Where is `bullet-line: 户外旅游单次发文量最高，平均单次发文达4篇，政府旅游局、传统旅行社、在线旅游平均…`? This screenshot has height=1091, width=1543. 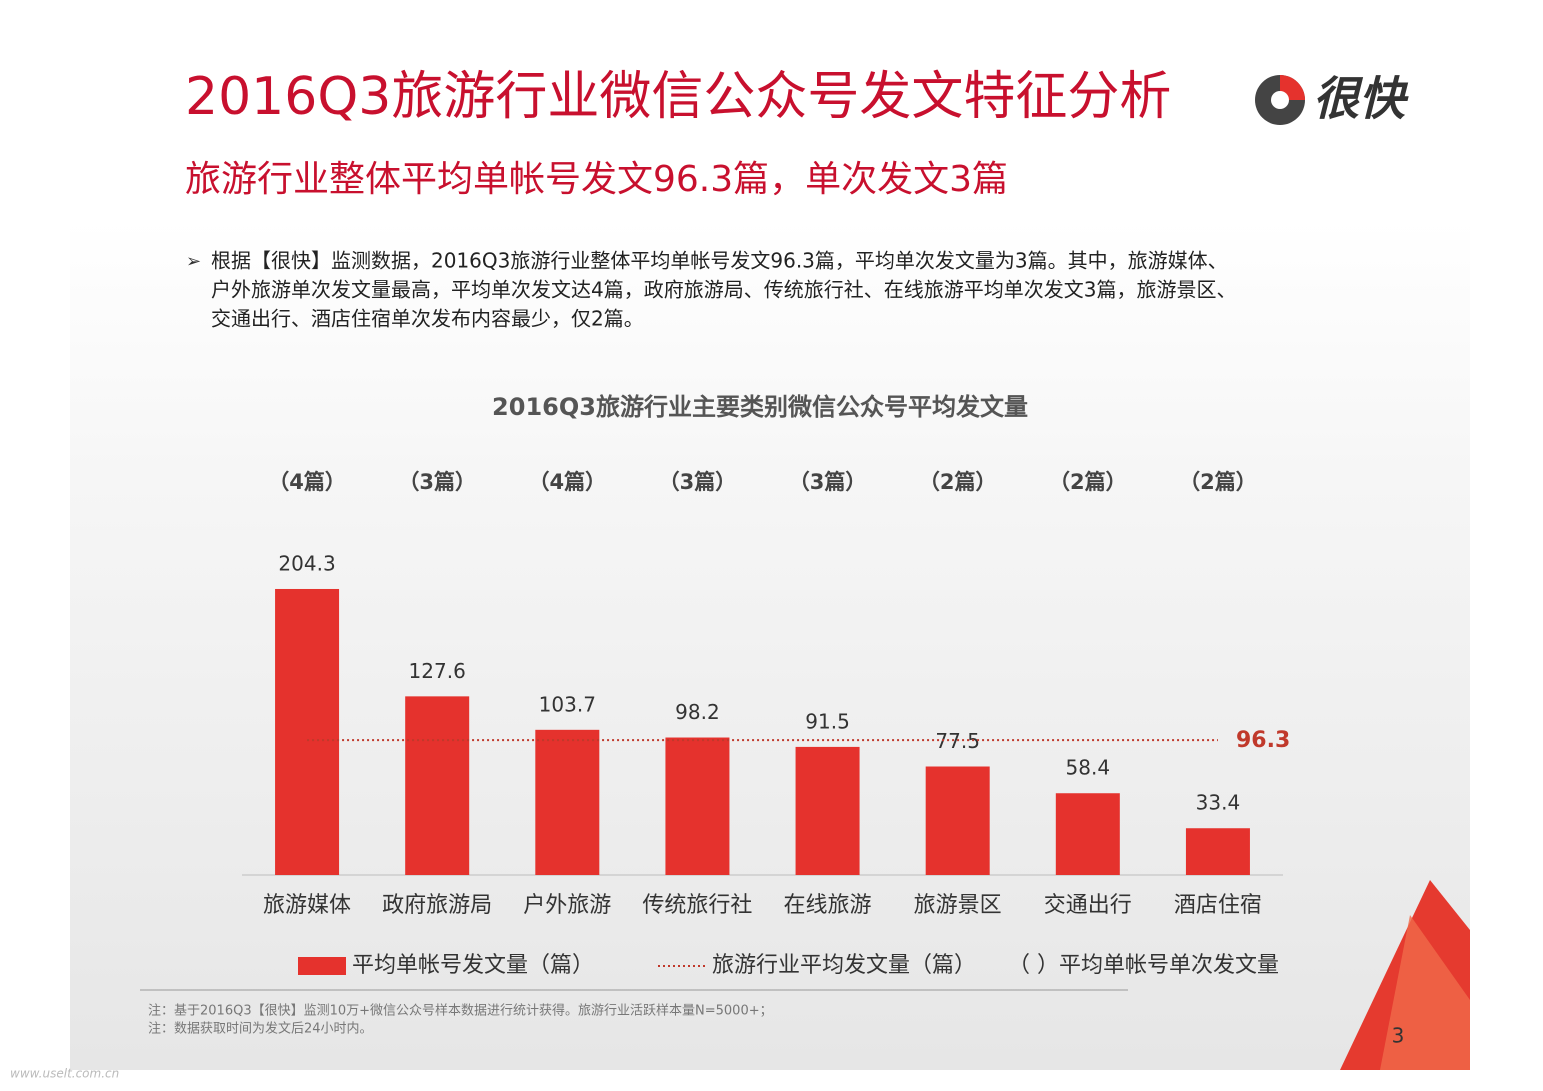 bullet-line: 户外旅游单次发文量最高，平均单次发文达4篇，政府旅游局、传统旅行社、在线旅游平均… is located at coordinates (723, 290).